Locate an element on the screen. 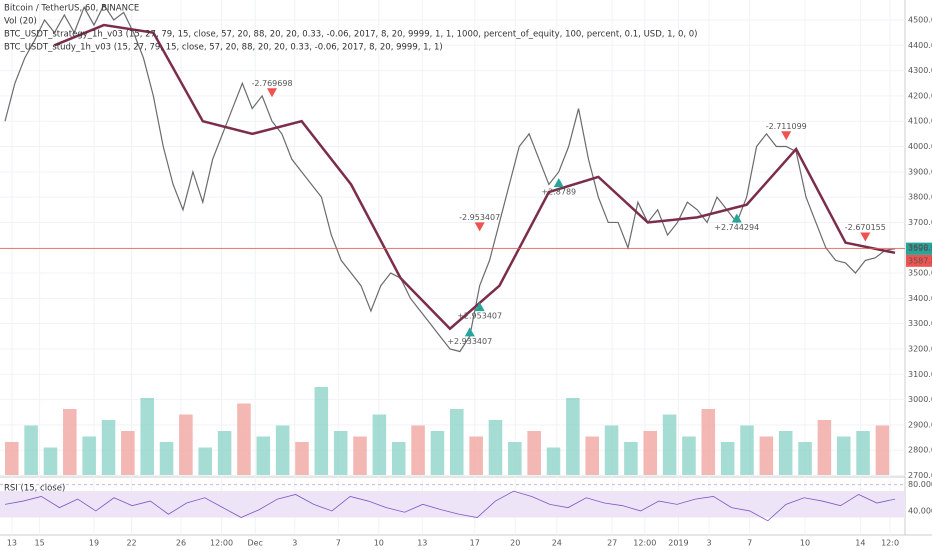 The width and height of the screenshot is (932, 550). x-tick-label: 26 is located at coordinates (181, 543).